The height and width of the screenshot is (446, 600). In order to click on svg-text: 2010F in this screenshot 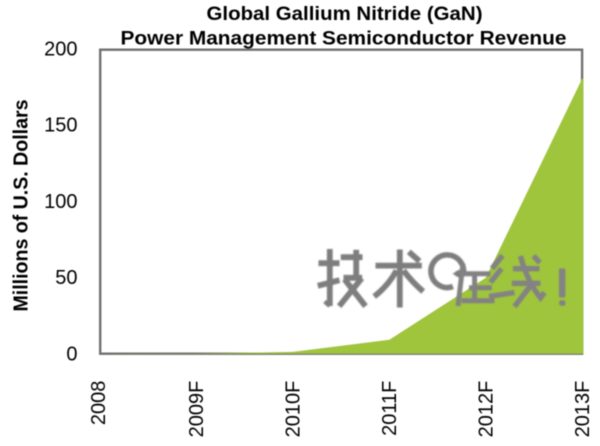, I will do `click(294, 409)`.